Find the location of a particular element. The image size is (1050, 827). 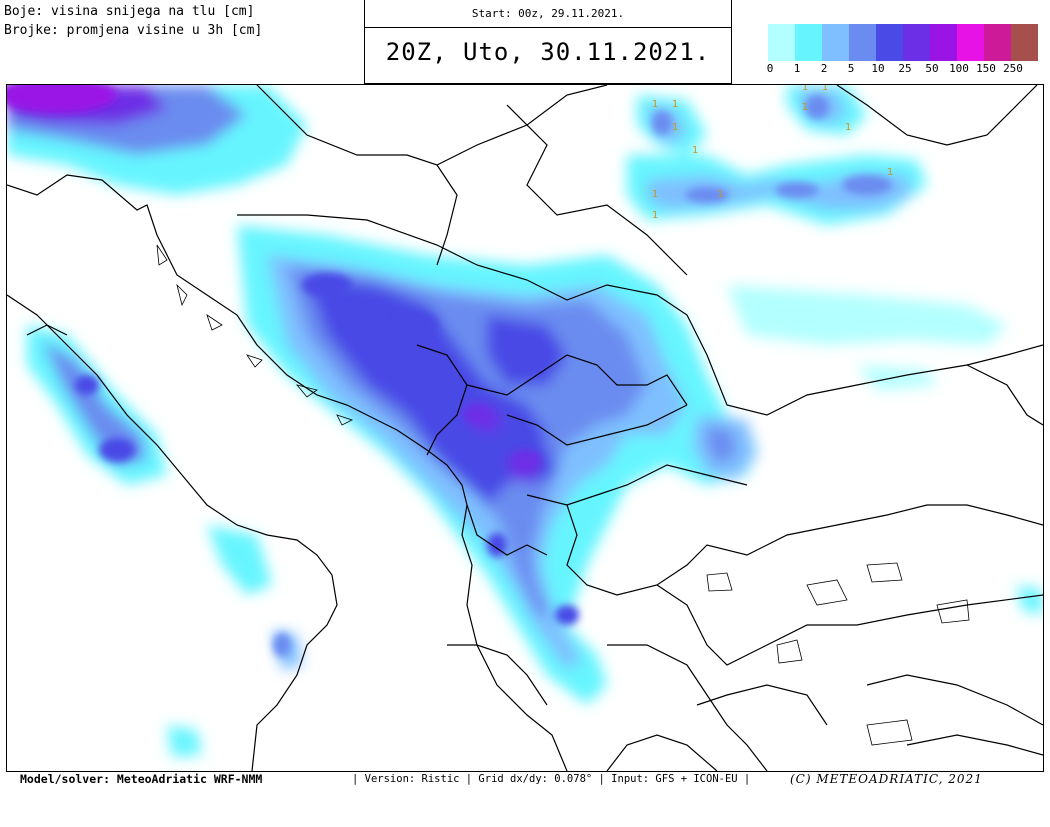

scale-label: 1 is located at coordinates (797, 68).